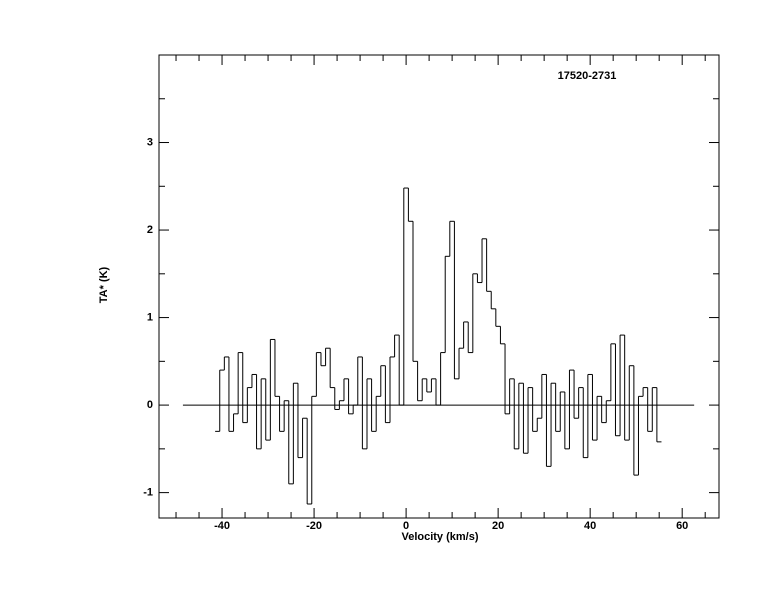 The image size is (774, 612). Describe the element at coordinates (587, 76) in the screenshot. I see `chart-title: 17520-2731` at that location.